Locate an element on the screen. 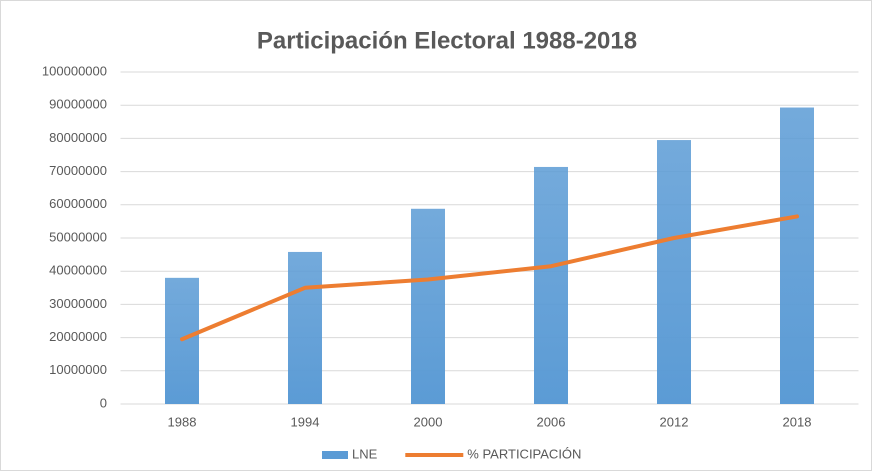  y-tick-label: 10000000 is located at coordinates (78, 369).